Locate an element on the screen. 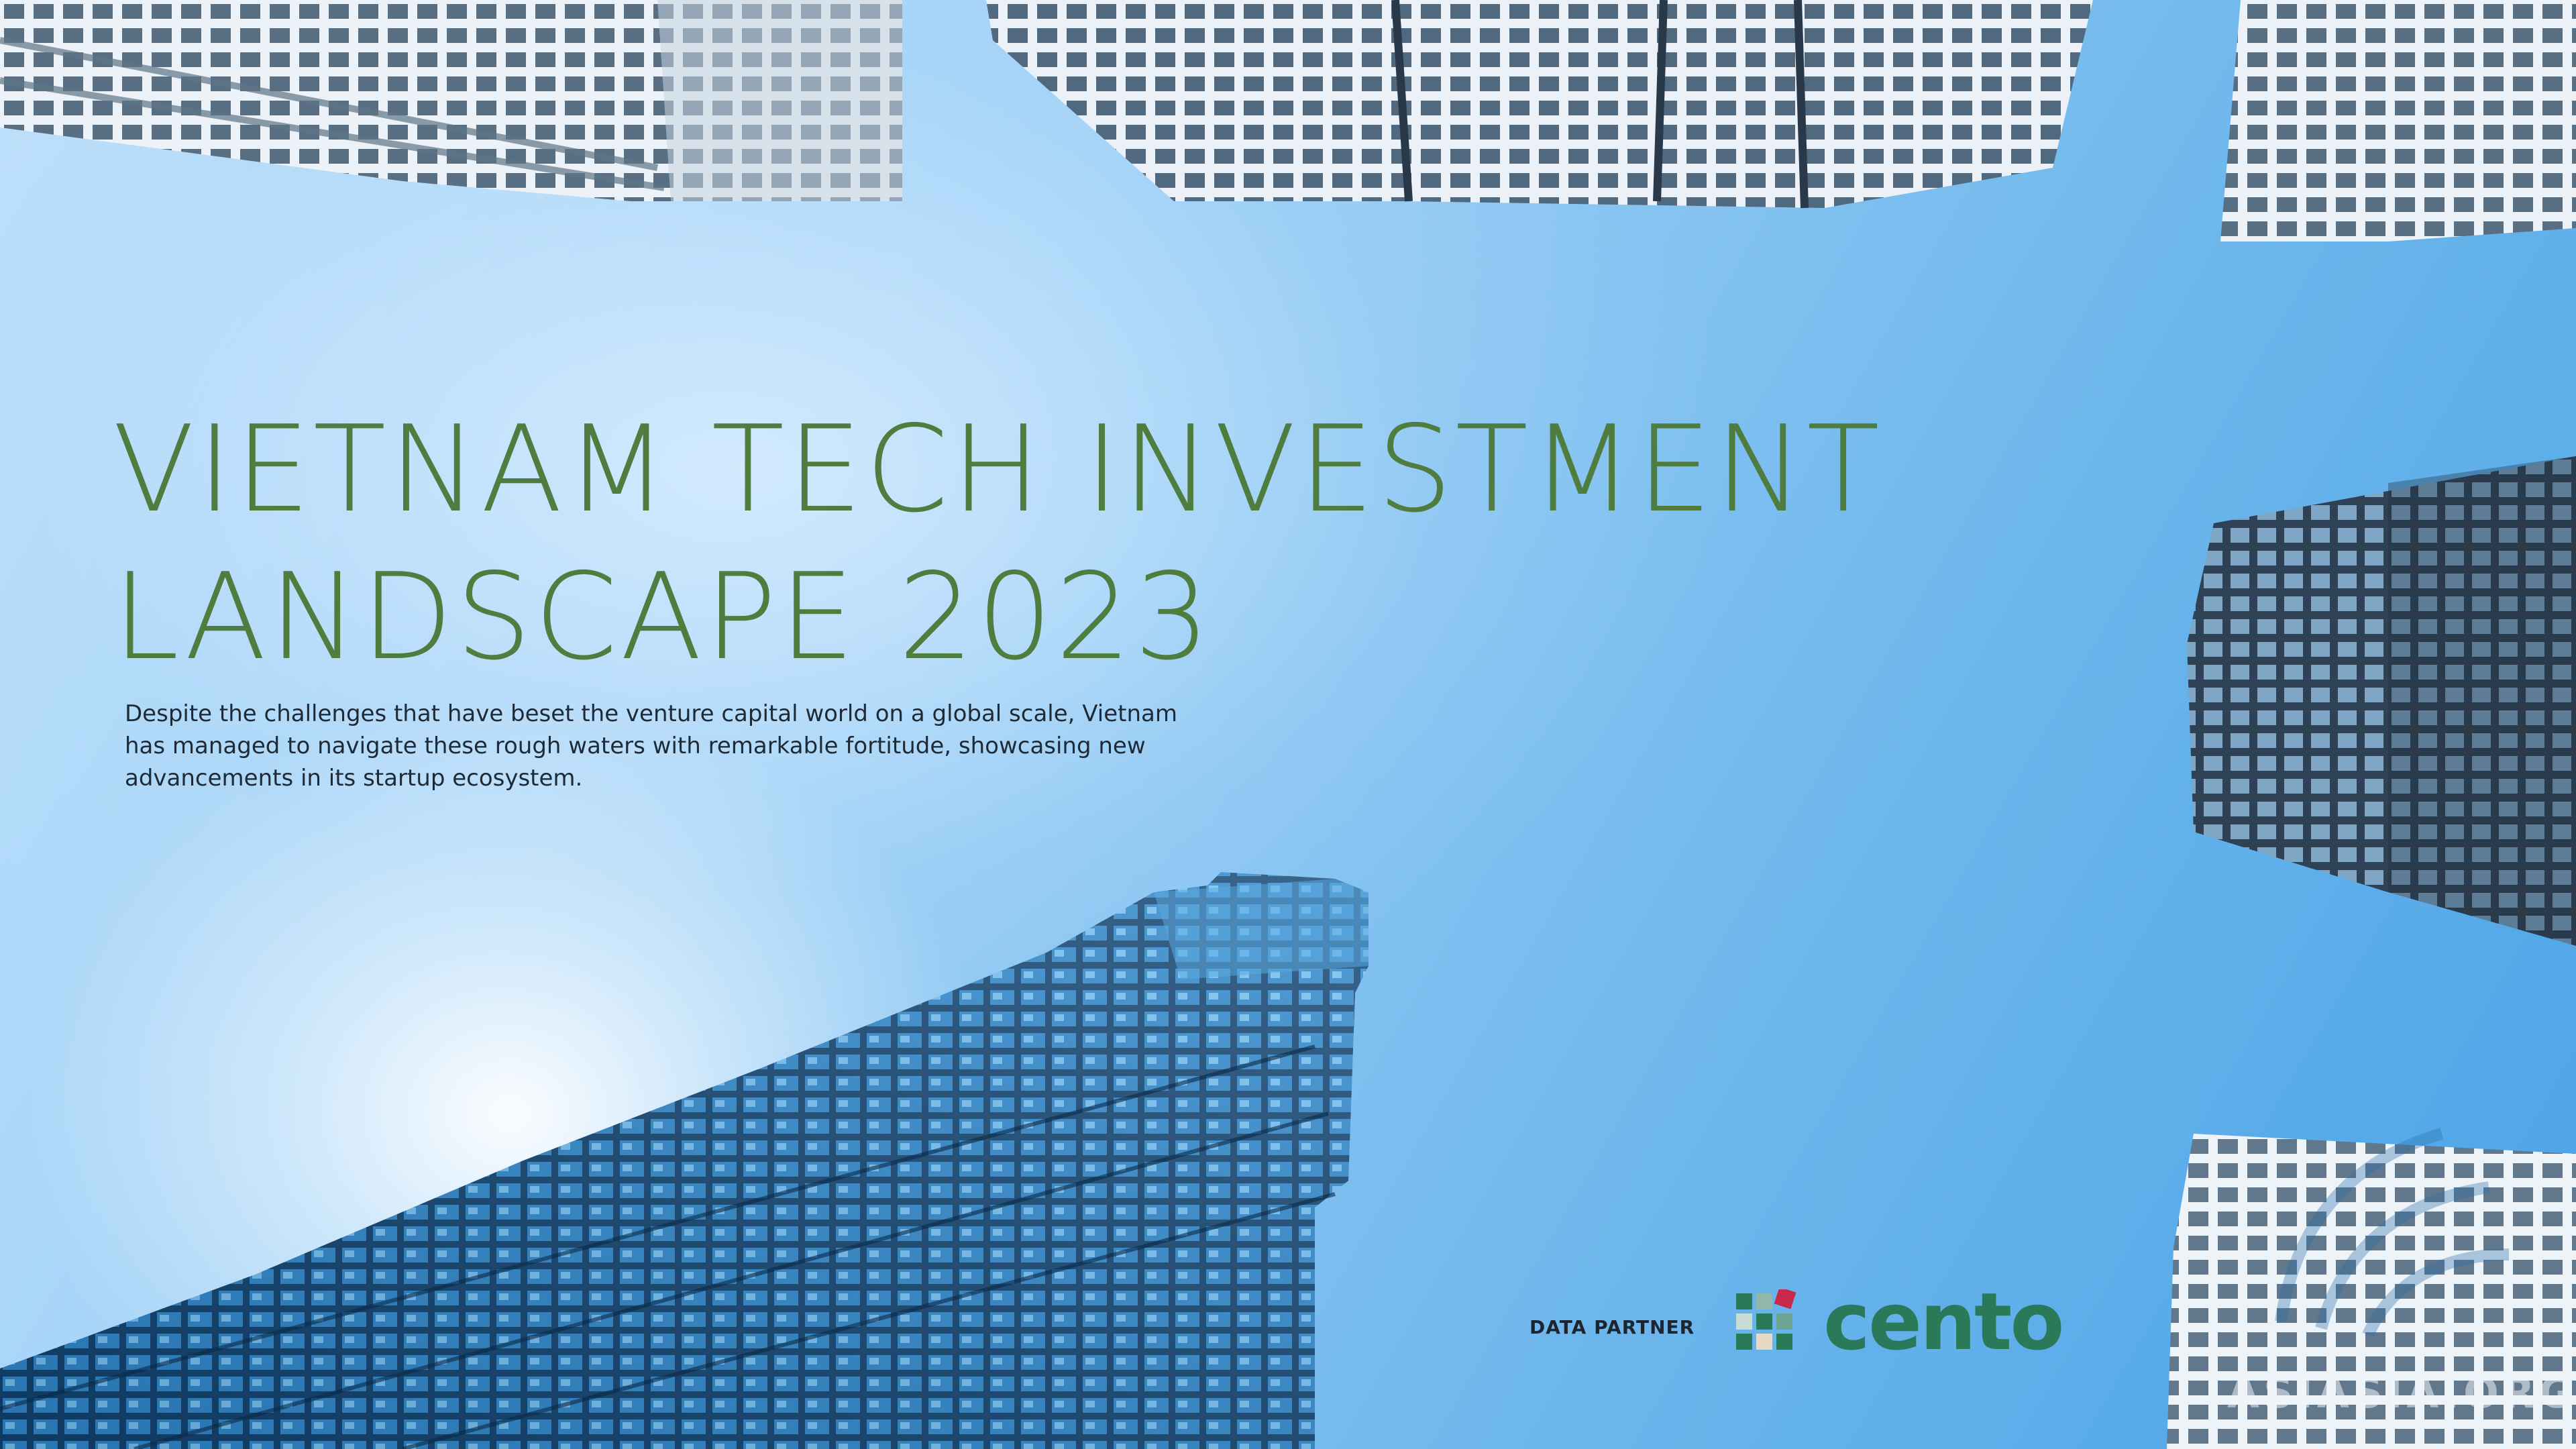 The width and height of the screenshot is (2576, 1449). data-partner-label: DATA PARTNER is located at coordinates (1612, 1327).